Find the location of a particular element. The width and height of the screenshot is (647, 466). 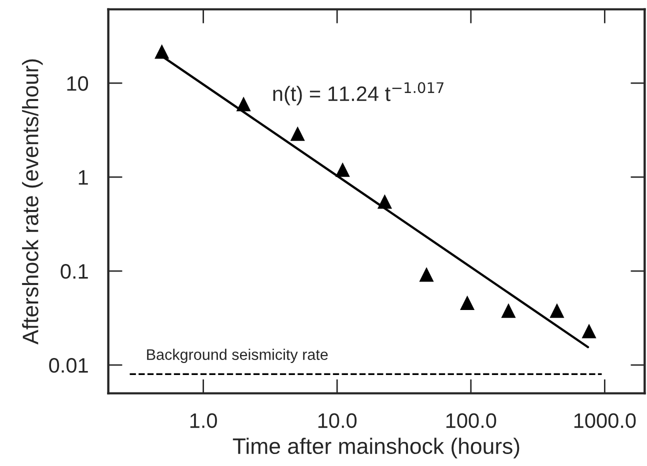

y-tick-label: 1 is located at coordinates (83, 177).